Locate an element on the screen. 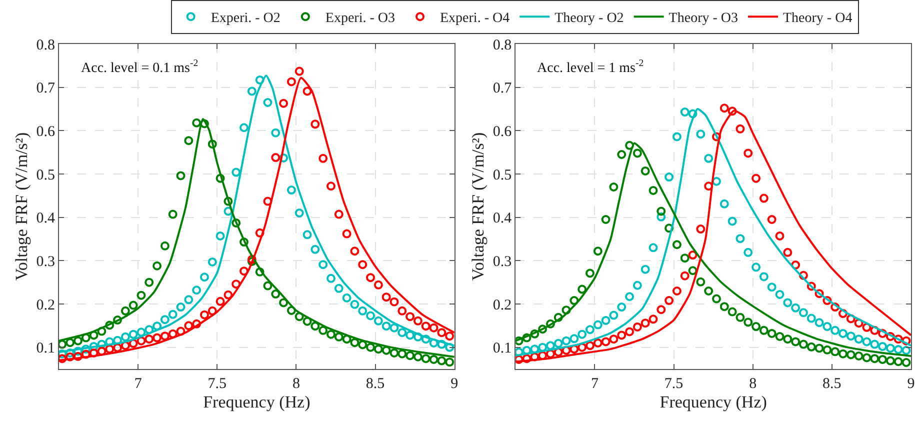  legend-label: Theory - O2 is located at coordinates (589, 18).